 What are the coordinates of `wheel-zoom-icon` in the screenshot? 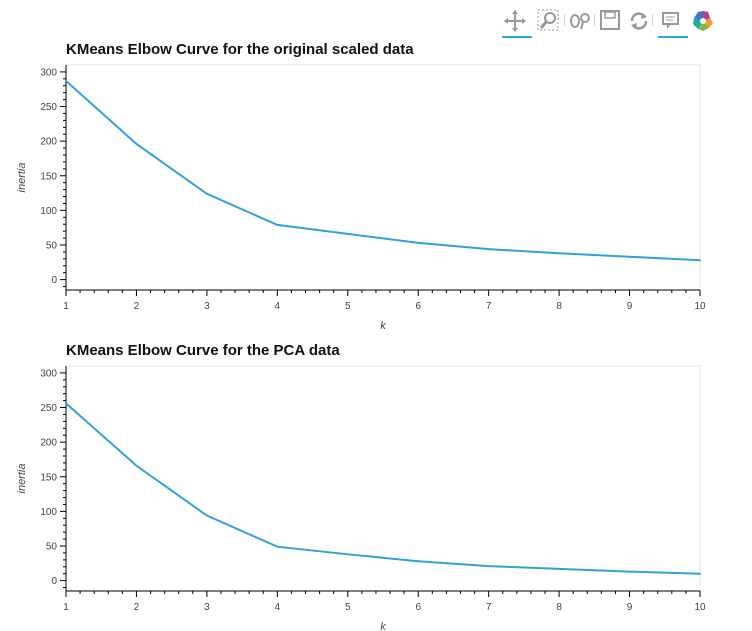 It's located at (581, 21).